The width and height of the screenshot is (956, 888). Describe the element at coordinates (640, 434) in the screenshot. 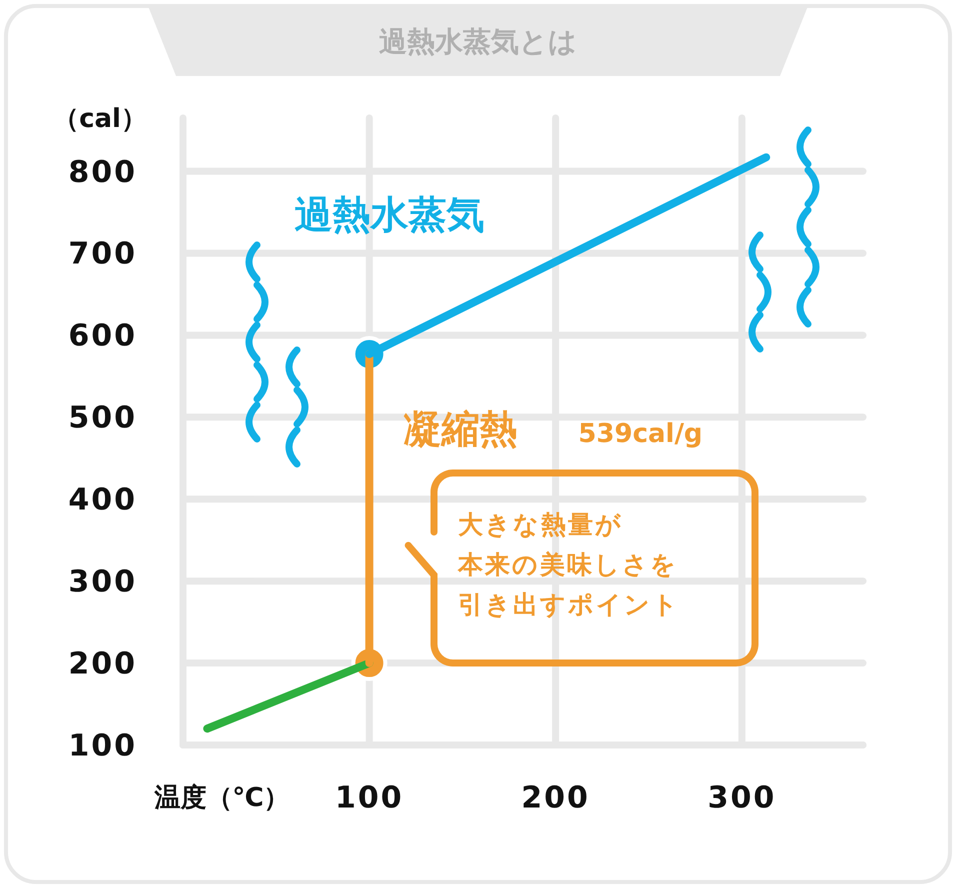

I see `annotation: 539cal/g` at that location.